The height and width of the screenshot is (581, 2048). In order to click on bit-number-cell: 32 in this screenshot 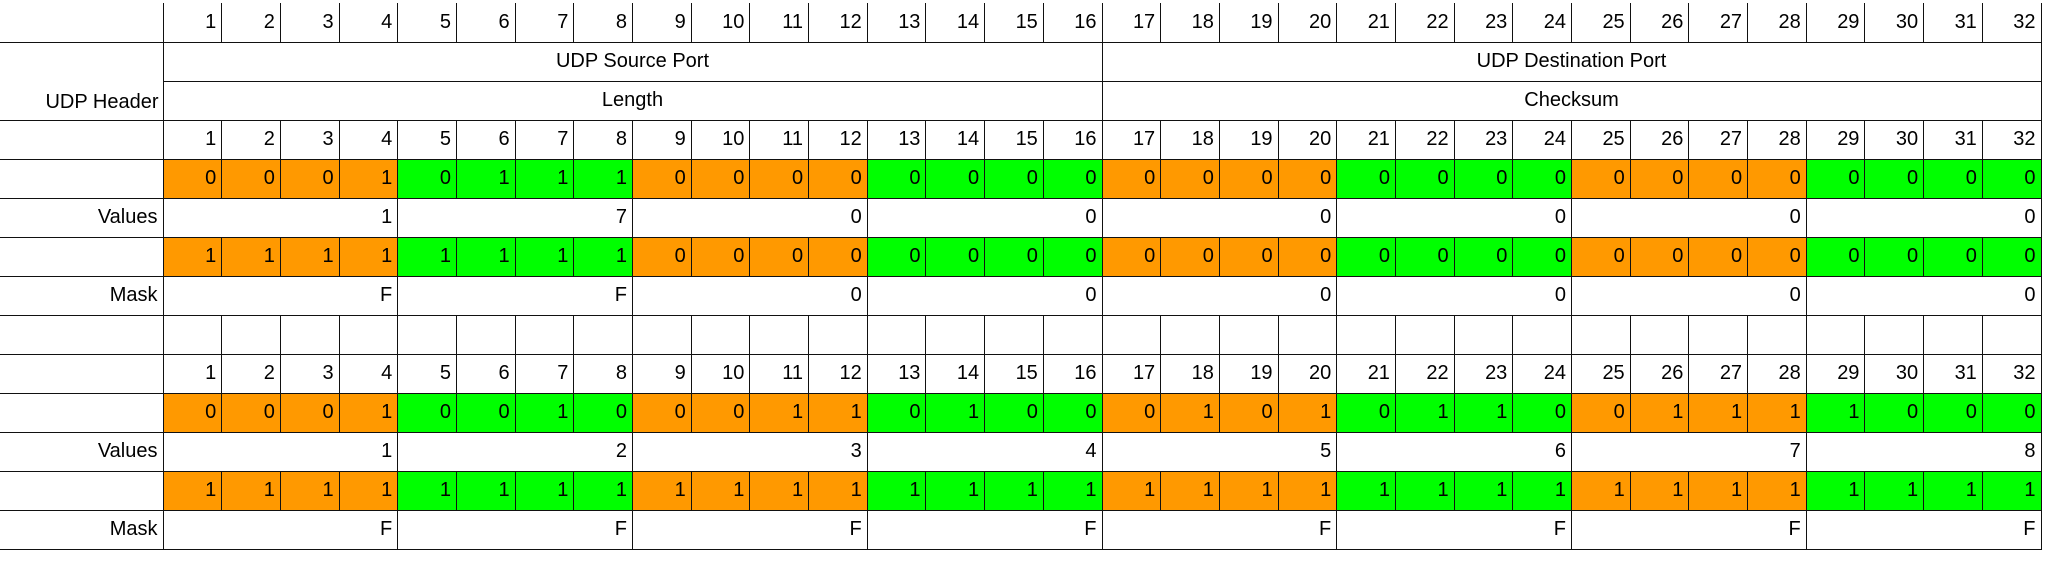, I will do `click(2011, 139)`.